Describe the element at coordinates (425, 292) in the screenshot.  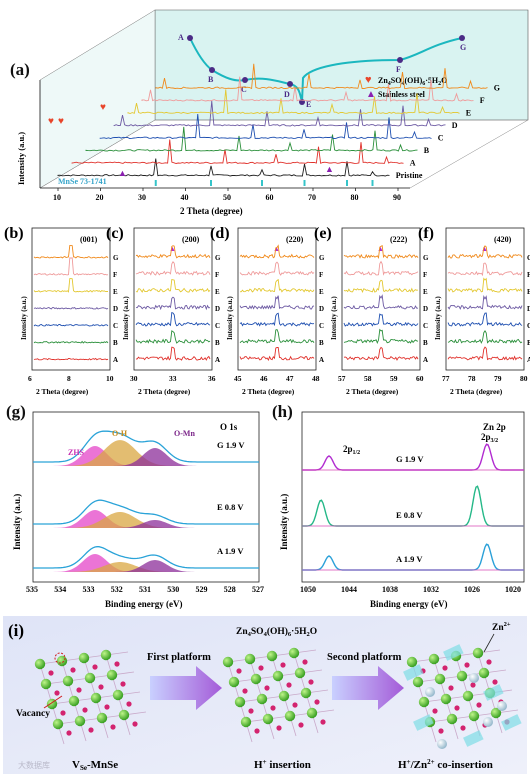
I see `zoom-series-label: E` at that location.